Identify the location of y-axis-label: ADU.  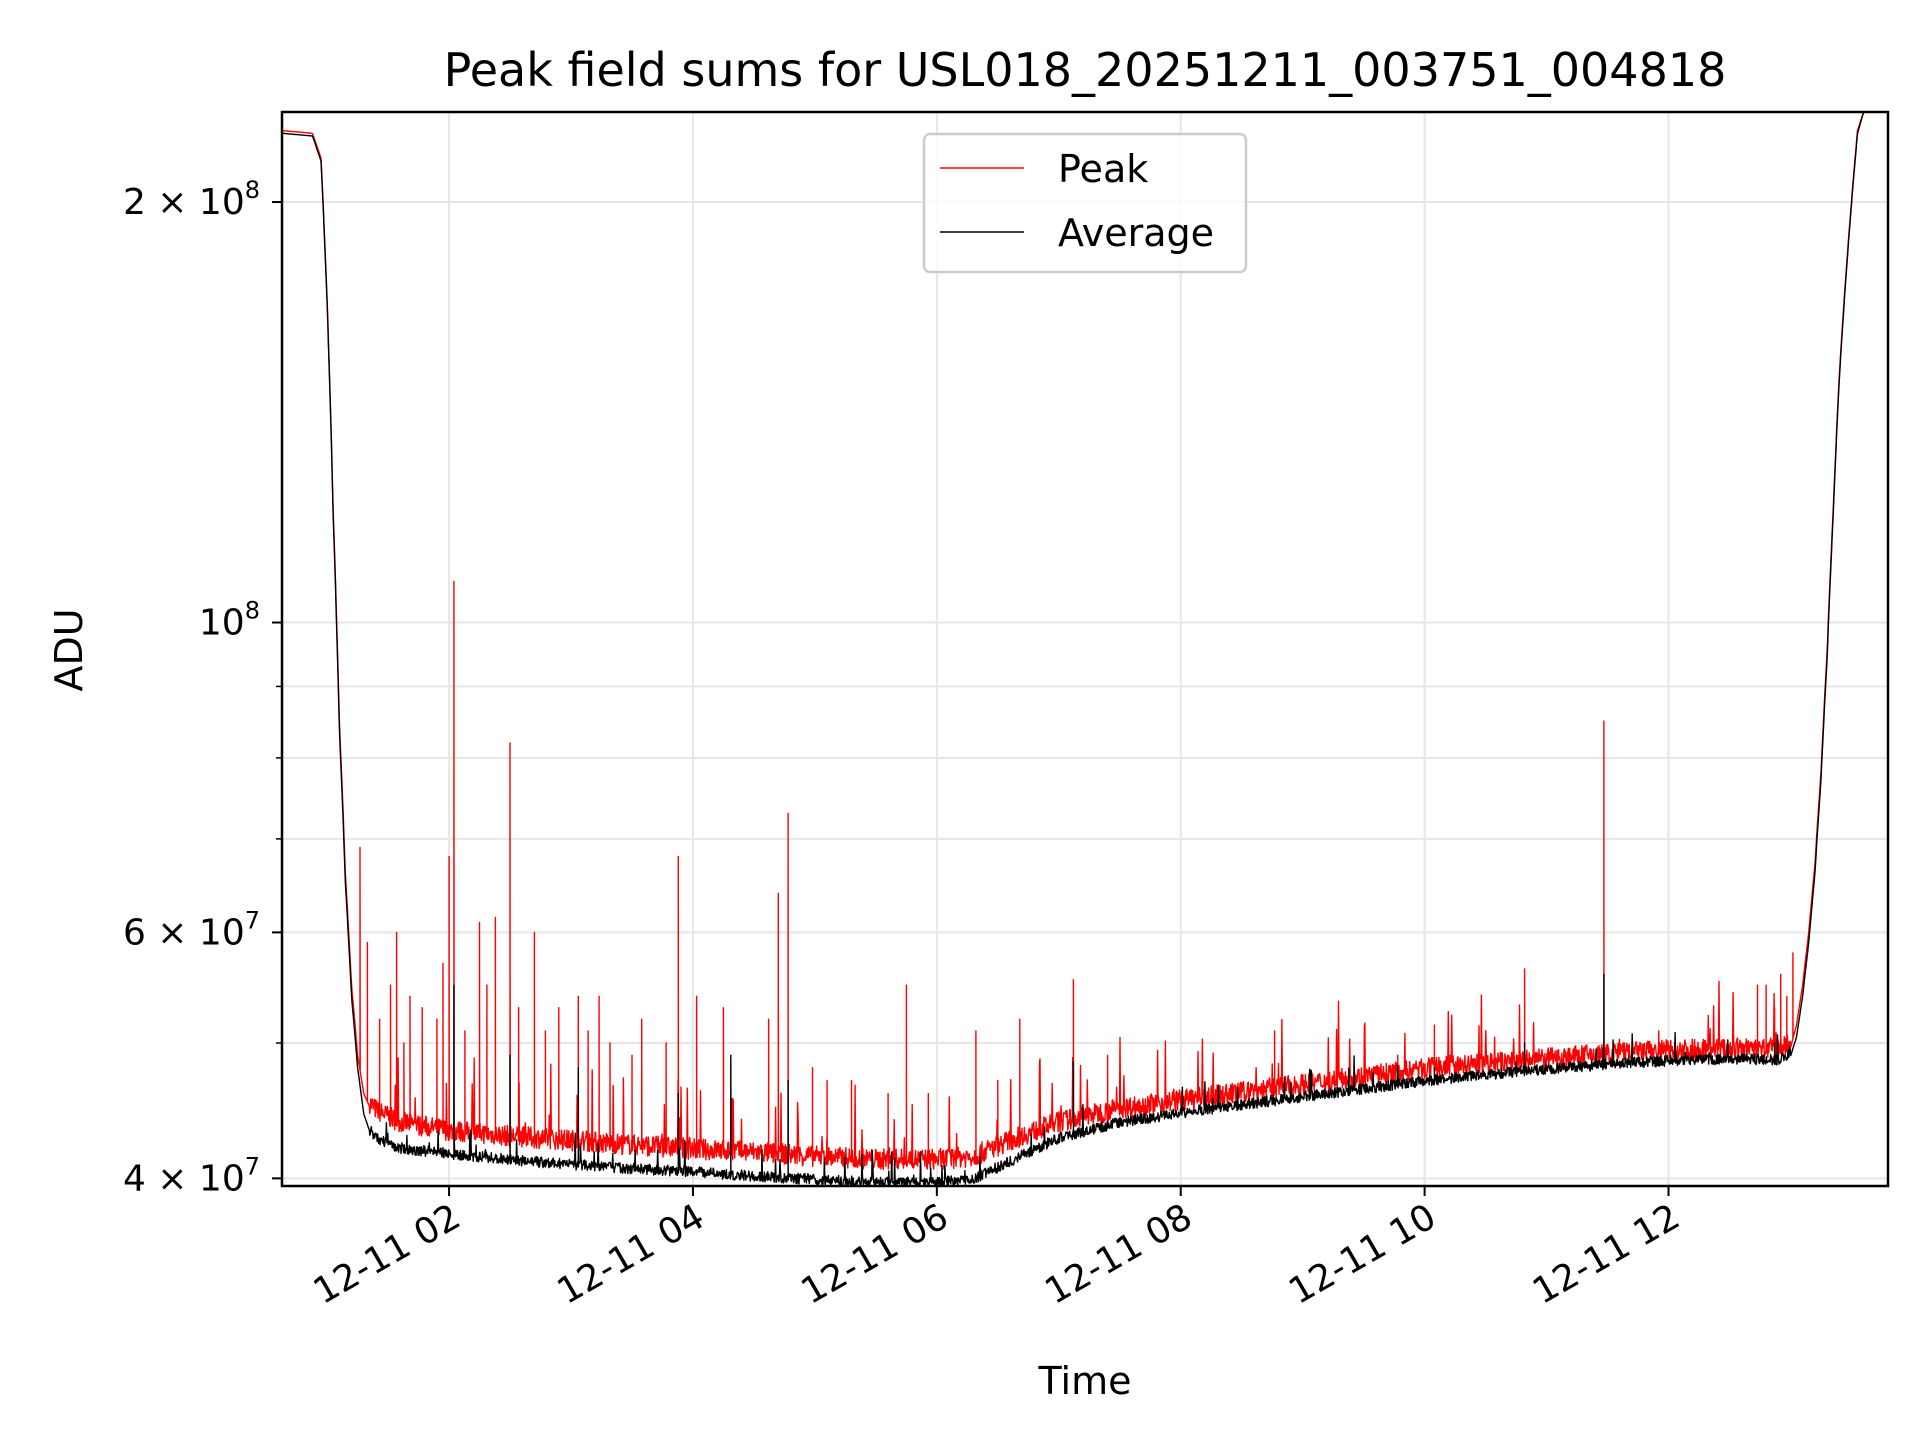
(69, 649).